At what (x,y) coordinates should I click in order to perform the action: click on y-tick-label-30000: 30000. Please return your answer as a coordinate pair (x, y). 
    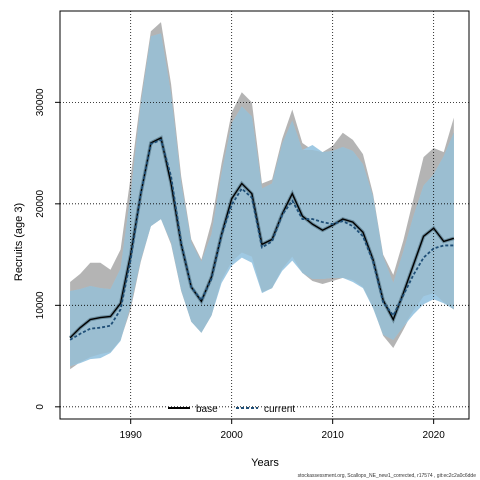
    Looking at the image, I should click on (40, 102).